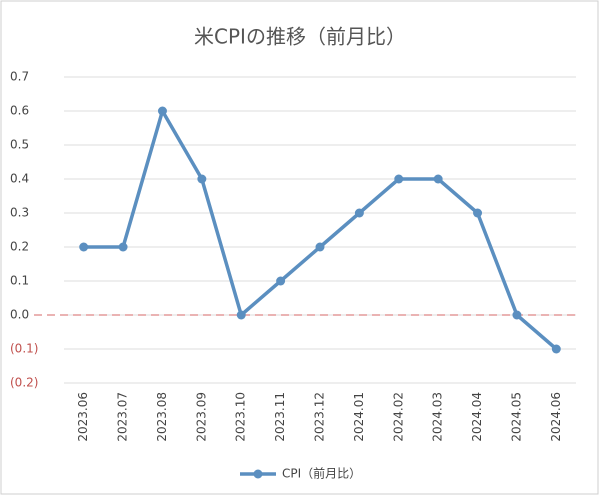 This screenshot has height=496, width=600. What do you see at coordinates (19, 145) in the screenshot?
I see `y-tick-label: 0.5` at bounding box center [19, 145].